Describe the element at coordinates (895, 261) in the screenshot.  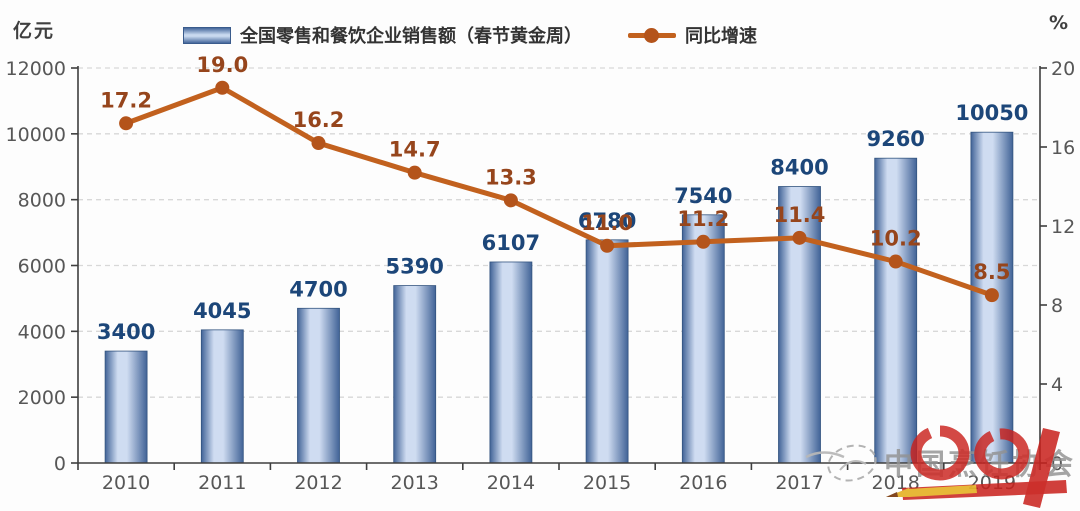
I see `growth-point-2018` at that location.